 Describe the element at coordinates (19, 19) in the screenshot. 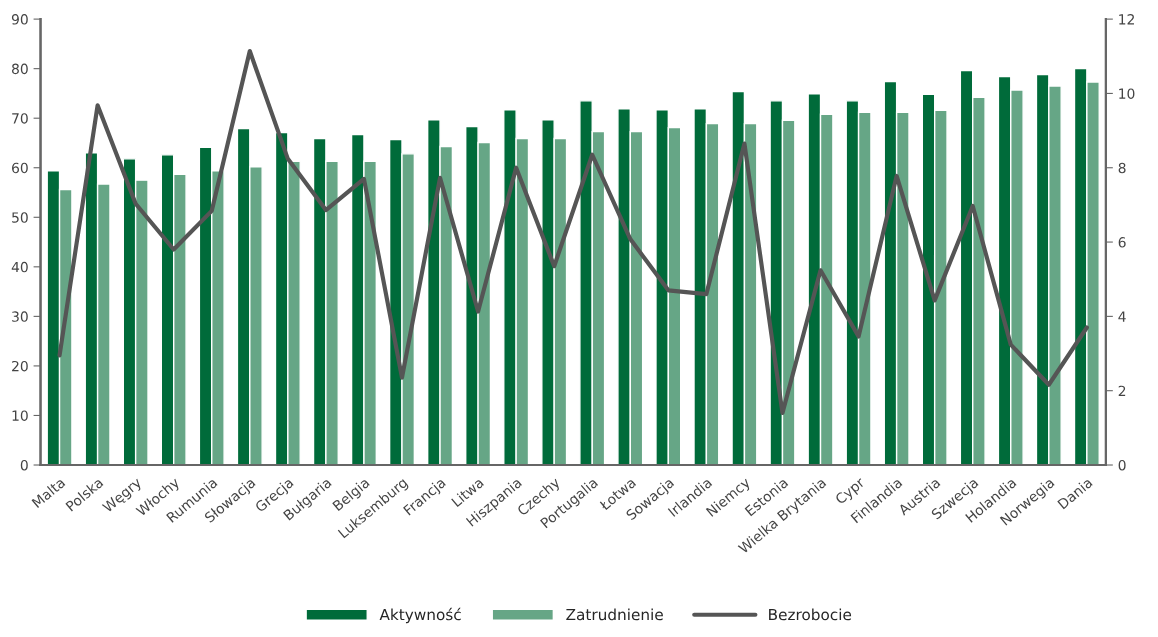

I see `y-tick-label: 90` at that location.